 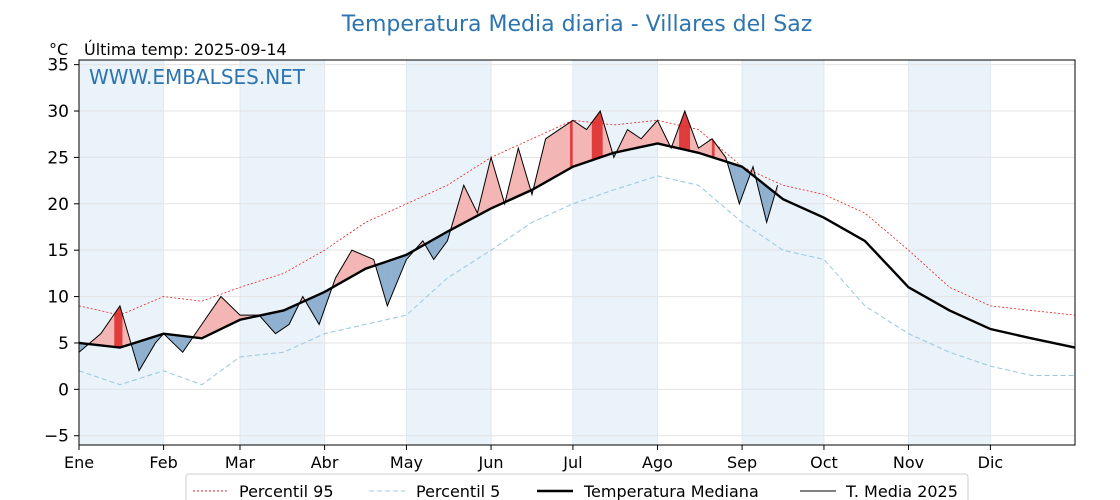 What do you see at coordinates (58, 298) in the screenshot?
I see `y-tick-label: 10` at bounding box center [58, 298].